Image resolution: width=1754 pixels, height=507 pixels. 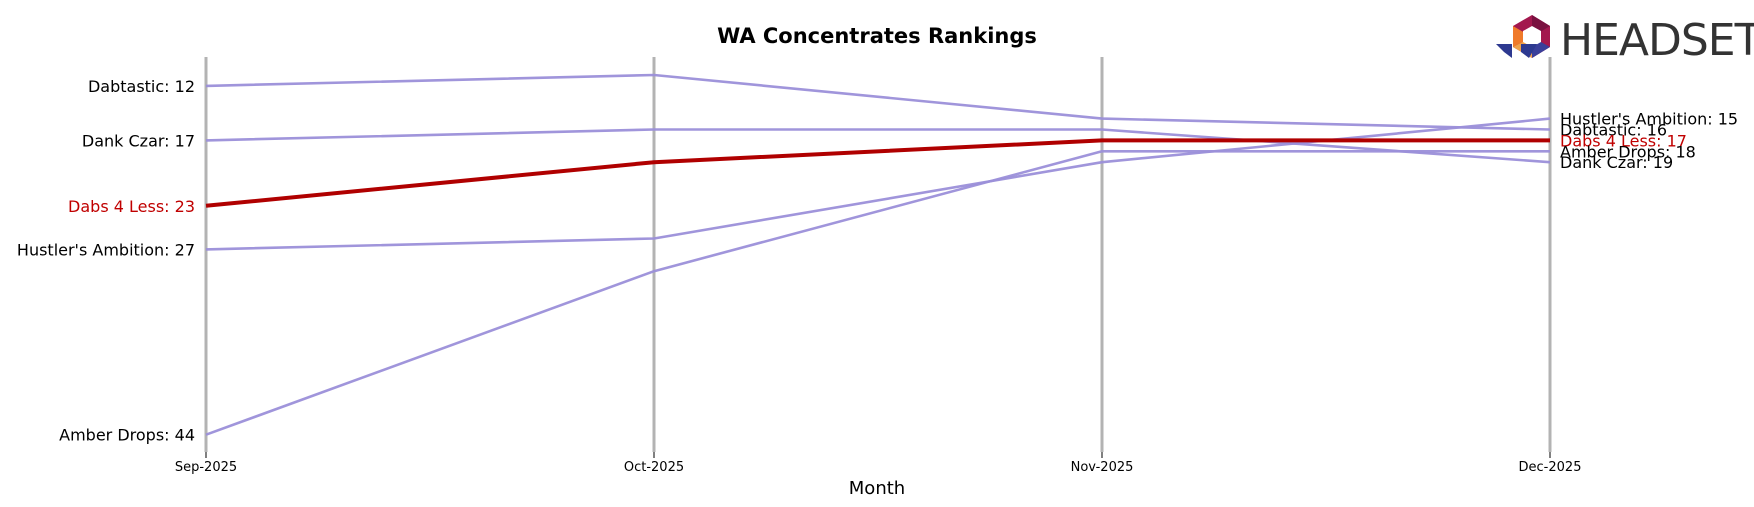 I want to click on end-label: Dabs 4 Less: 17, so click(x=1623, y=140).